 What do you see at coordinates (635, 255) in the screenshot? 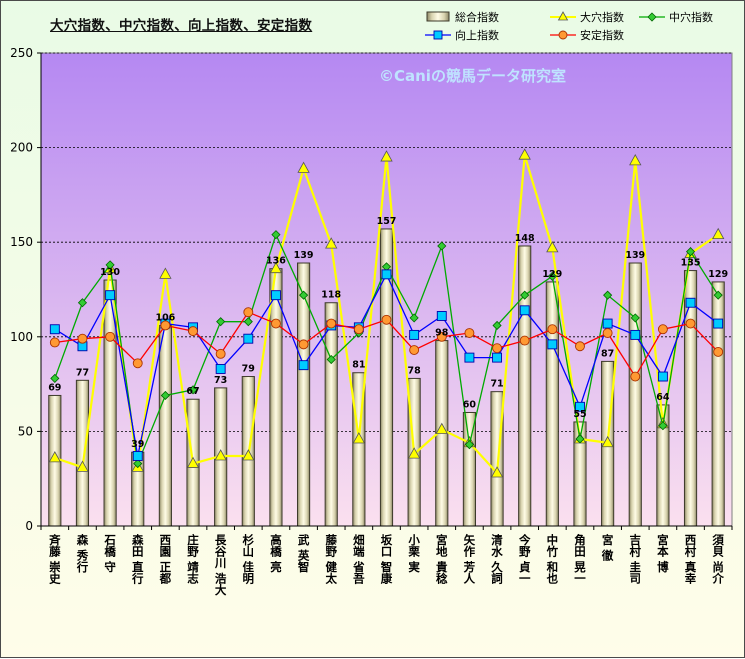
I see `bar-data-label: 139` at bounding box center [635, 255].